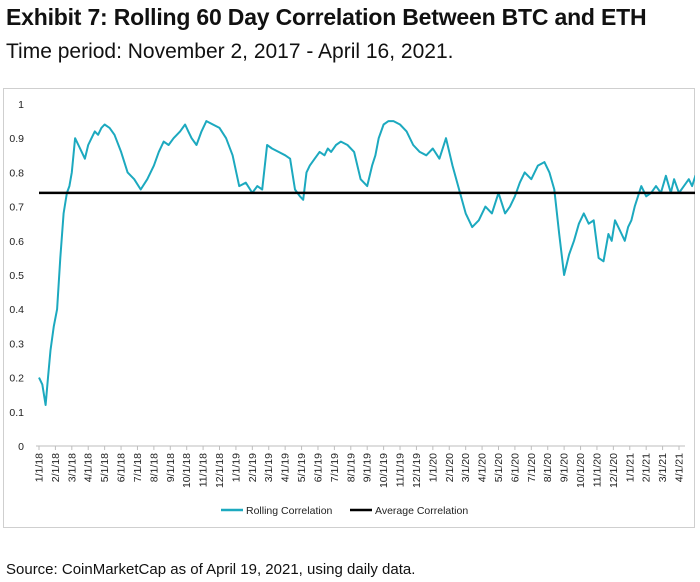  Describe the element at coordinates (138, 467) in the screenshot. I see `x-tick-label: 7/1/18` at that location.